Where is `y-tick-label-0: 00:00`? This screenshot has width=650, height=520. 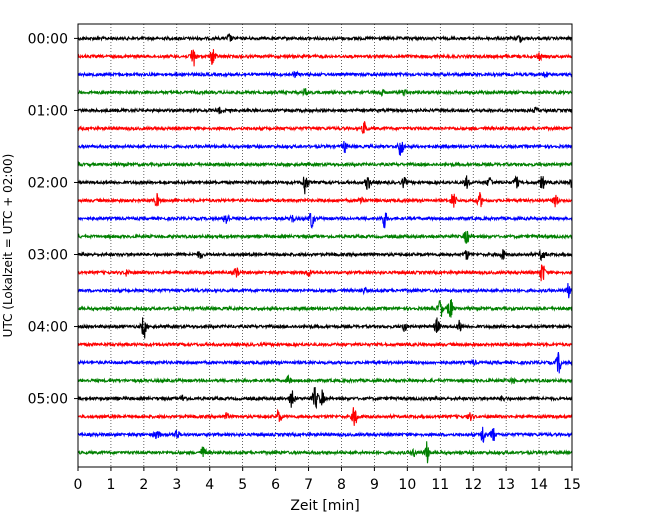 y-tick-label-0: 00:00 is located at coordinates (48, 39).